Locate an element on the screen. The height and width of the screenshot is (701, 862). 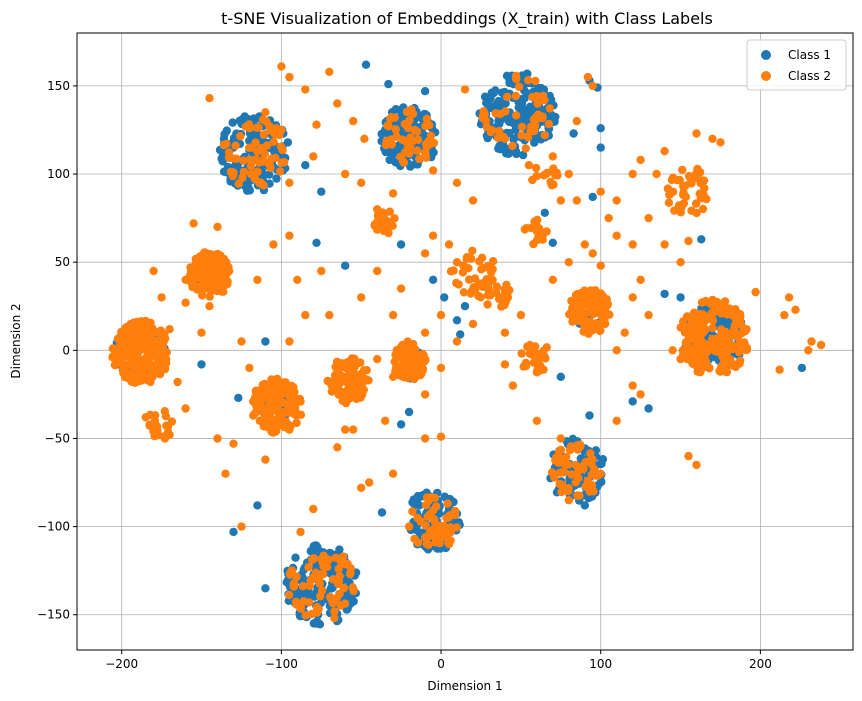
x-tick-label: 0 is located at coordinates (441, 664).